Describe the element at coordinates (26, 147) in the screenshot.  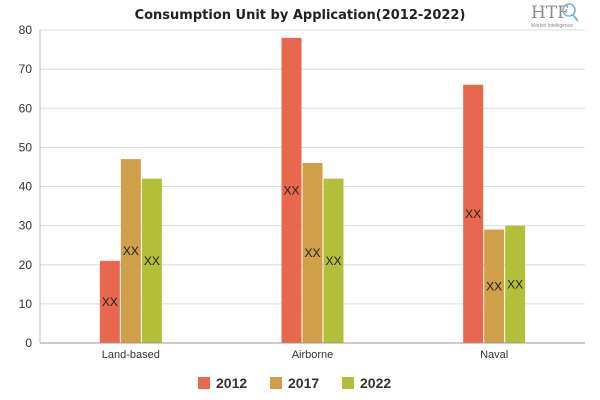
I see `y-tick-label: 50` at that location.